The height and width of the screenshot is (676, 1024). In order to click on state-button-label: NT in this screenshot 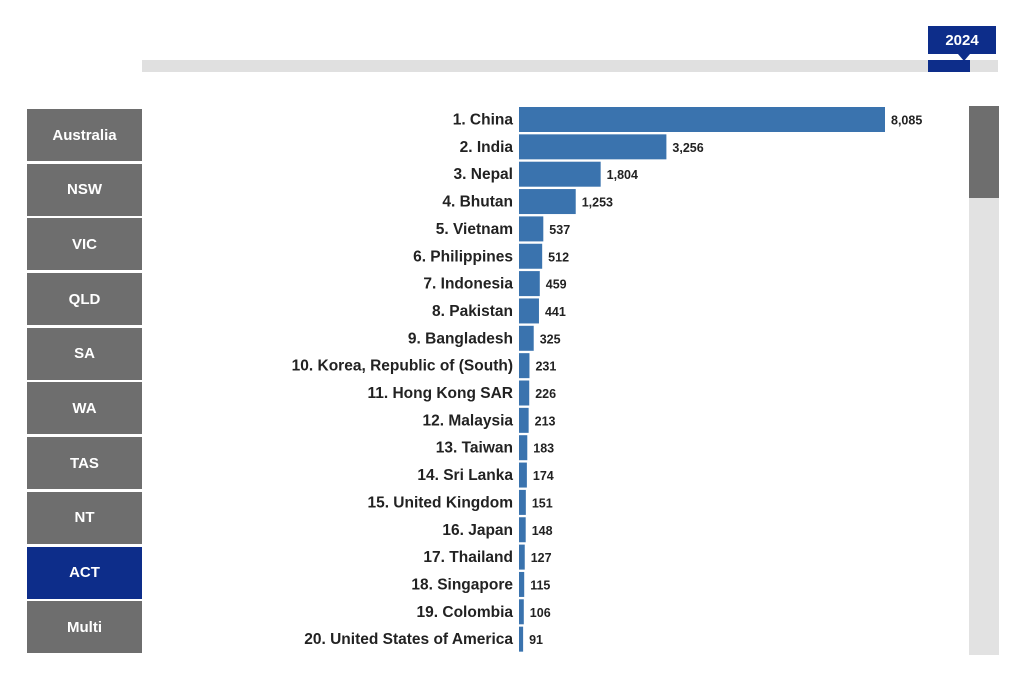, I will do `click(84, 518)`.